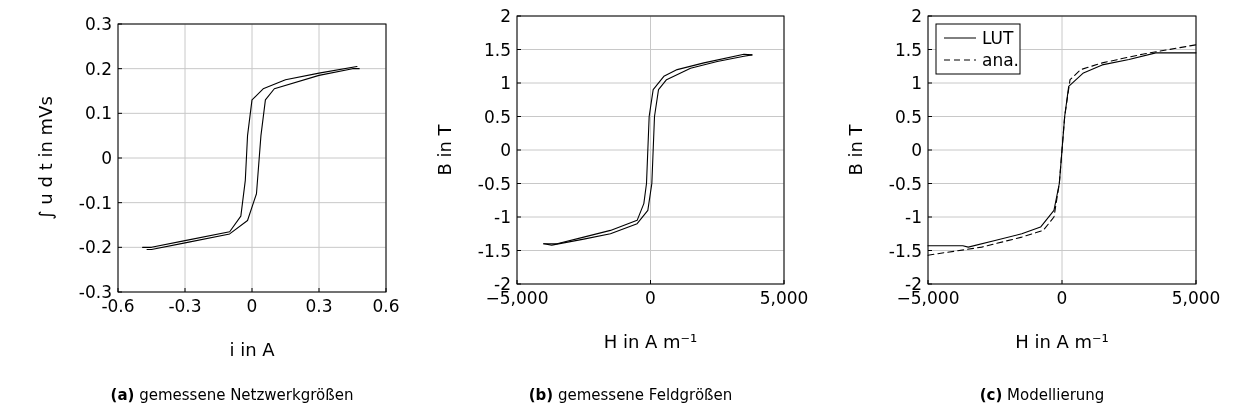 The image size is (1240, 416). Describe the element at coordinates (98, 113) in the screenshot. I see `y-tick-label: 0.1` at that location.